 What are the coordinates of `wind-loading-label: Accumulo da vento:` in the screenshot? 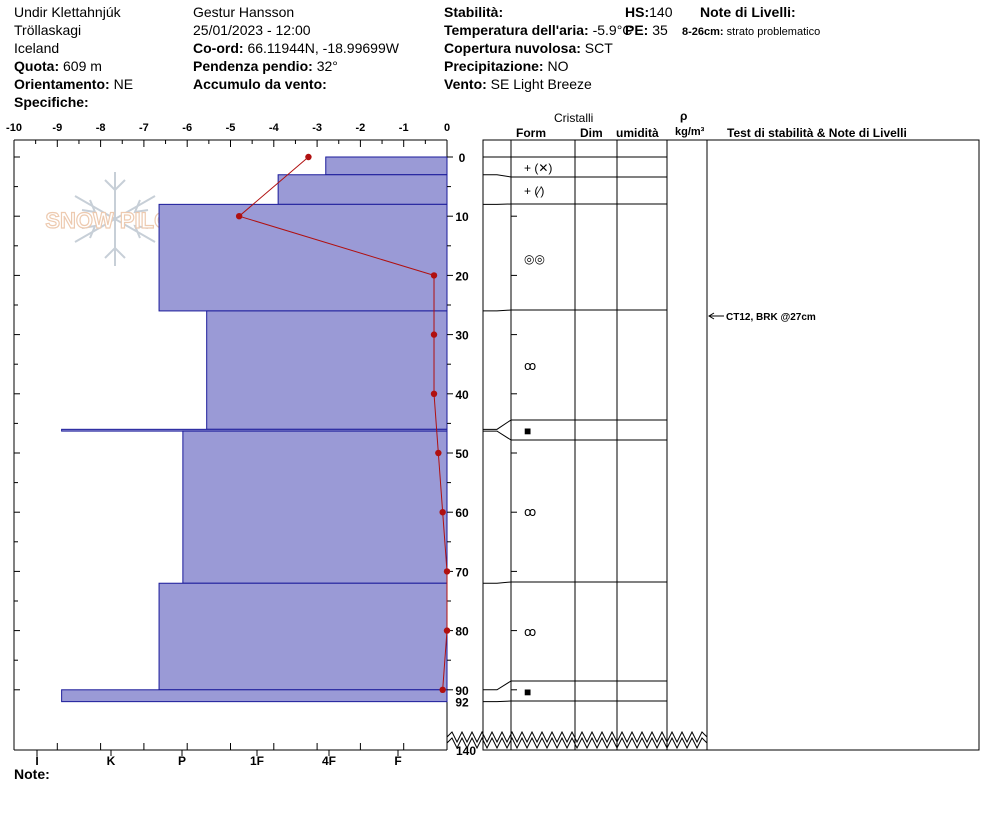 It's located at (260, 84).